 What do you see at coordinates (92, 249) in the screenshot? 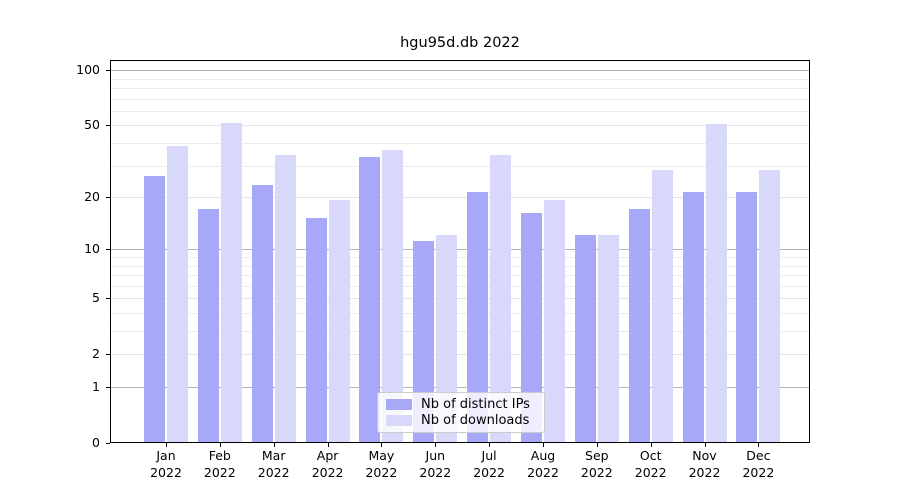
I see `y-tick-label-10: 10` at bounding box center [92, 249].